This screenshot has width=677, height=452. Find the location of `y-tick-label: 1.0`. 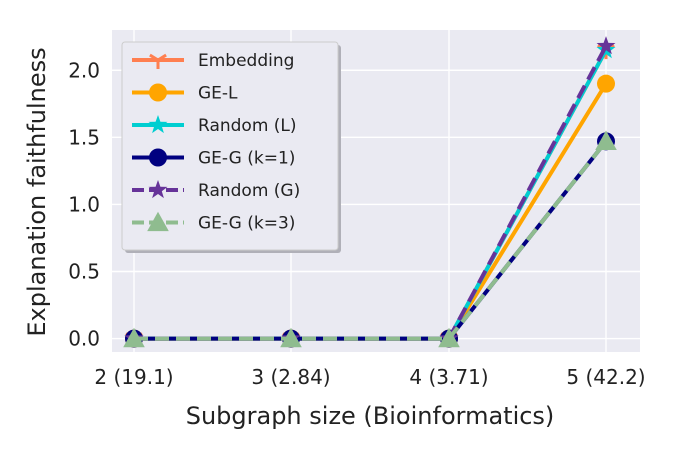

y-tick-label: 1.0 is located at coordinates (84, 204).